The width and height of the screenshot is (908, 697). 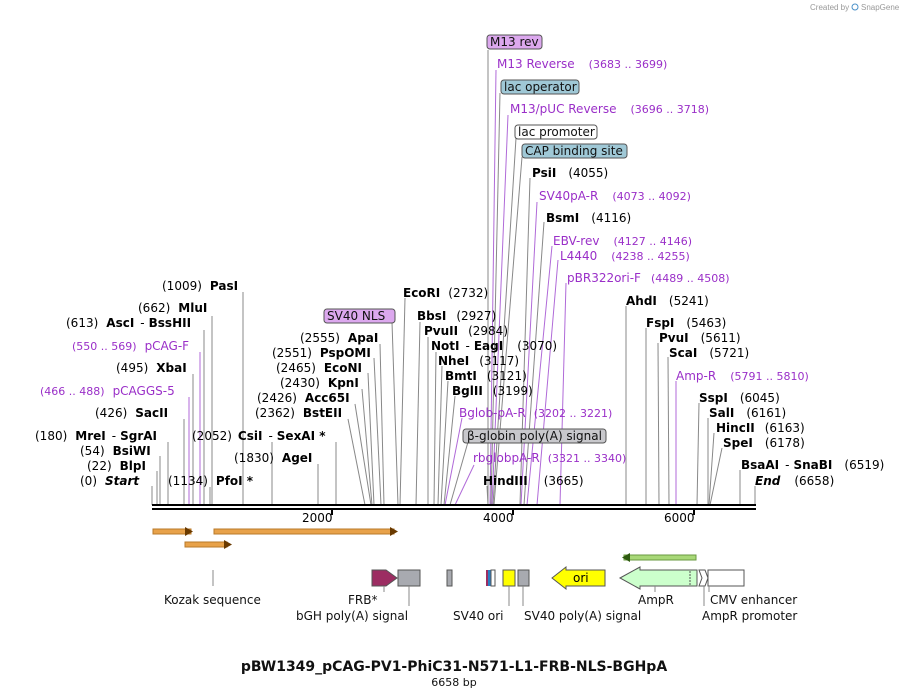 I want to click on svg-text:(2551)PspOMI: (2551) PspOMI, so click(x=321, y=353).